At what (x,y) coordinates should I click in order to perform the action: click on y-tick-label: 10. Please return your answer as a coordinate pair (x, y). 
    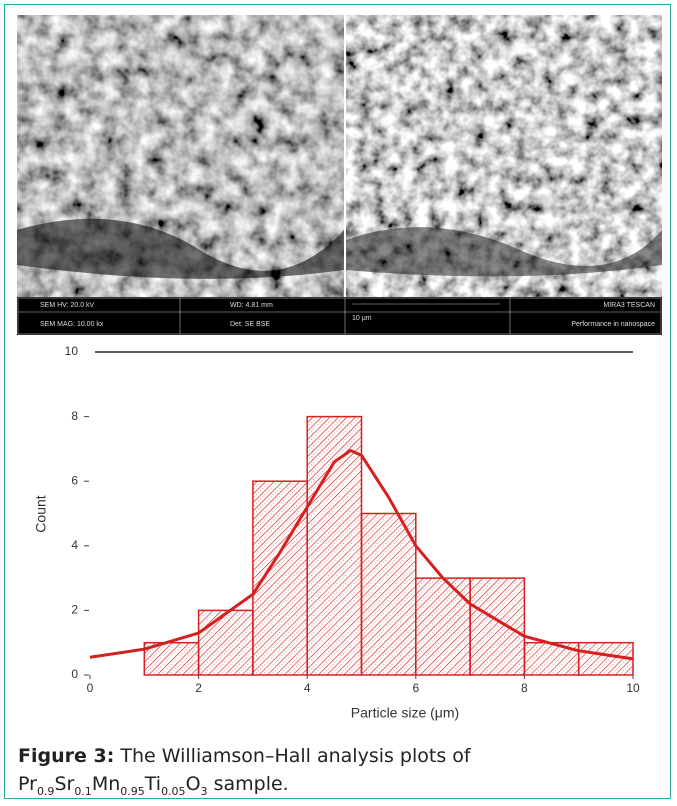
    Looking at the image, I should click on (72, 351).